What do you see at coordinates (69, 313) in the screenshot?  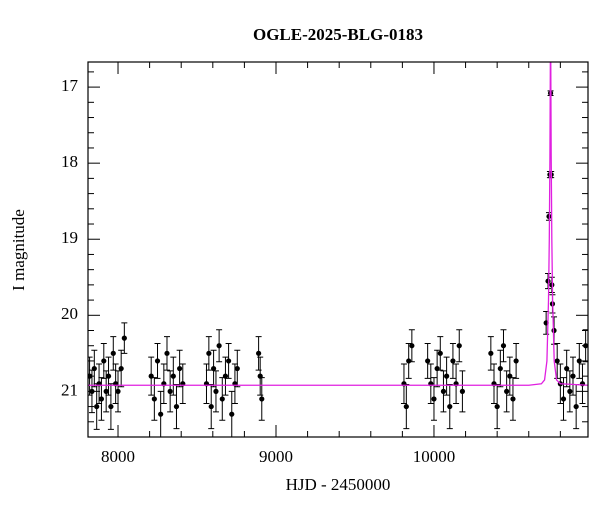 I see `y-tick-label: 20` at bounding box center [69, 313].